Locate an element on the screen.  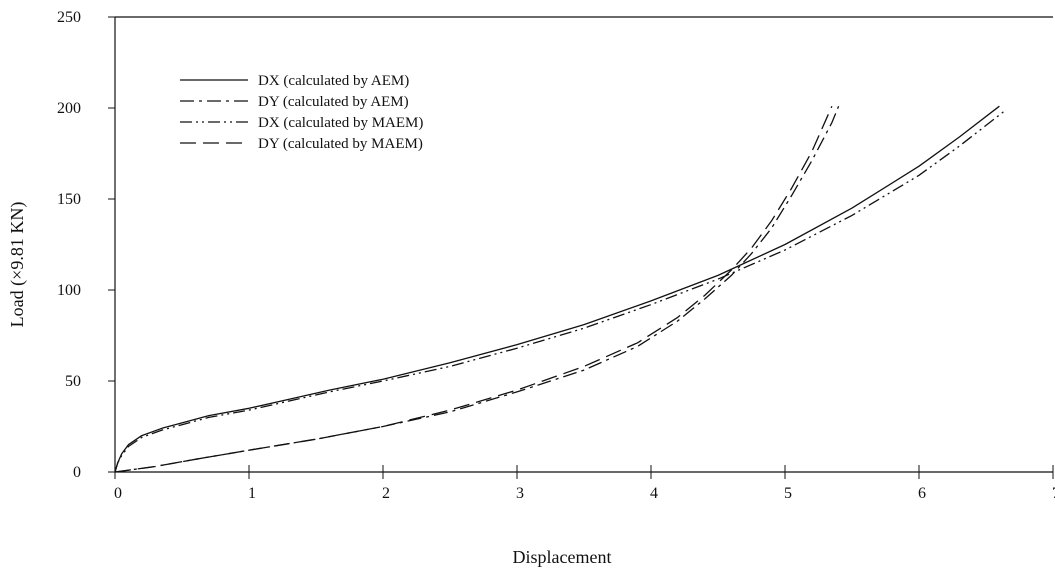
legend-label-2: DY (calculated by AEM) is located at coordinates (333, 102).